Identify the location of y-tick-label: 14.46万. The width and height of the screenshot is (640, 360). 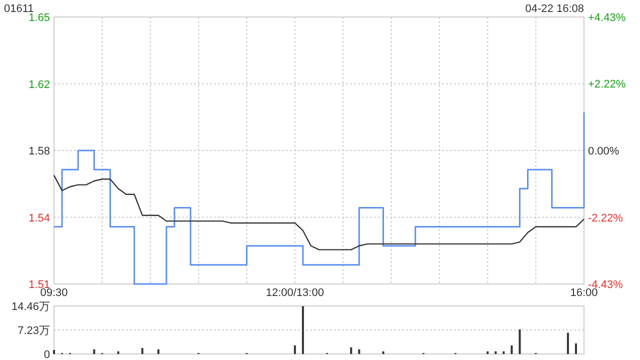
(30, 307).